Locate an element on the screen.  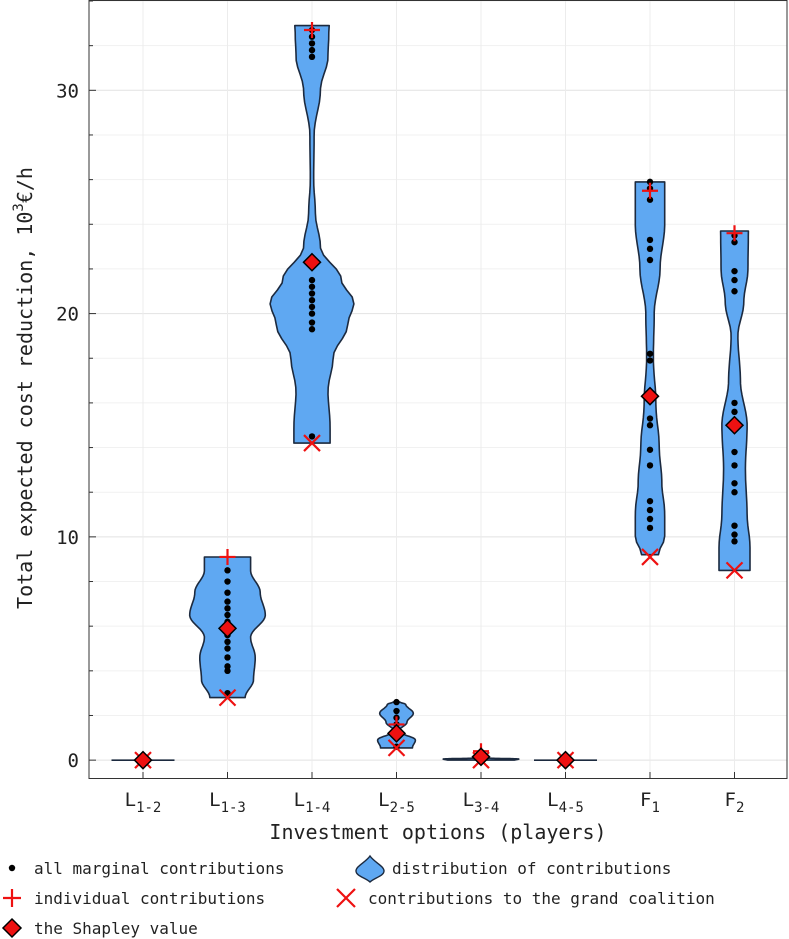
x-tick-label: L1-3 is located at coordinates (227, 802).